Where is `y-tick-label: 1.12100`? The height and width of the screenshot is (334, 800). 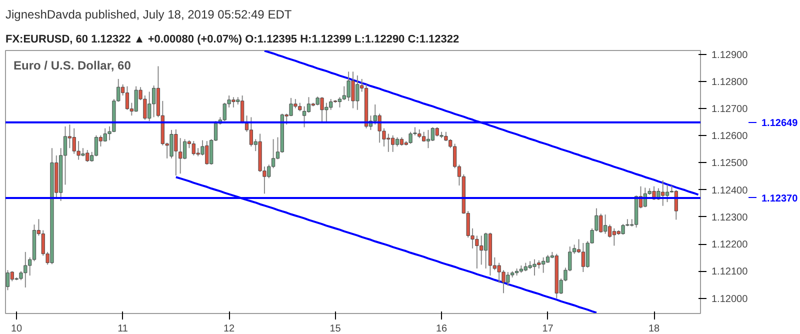 y-tick-label: 1.12100 is located at coordinates (730, 272).